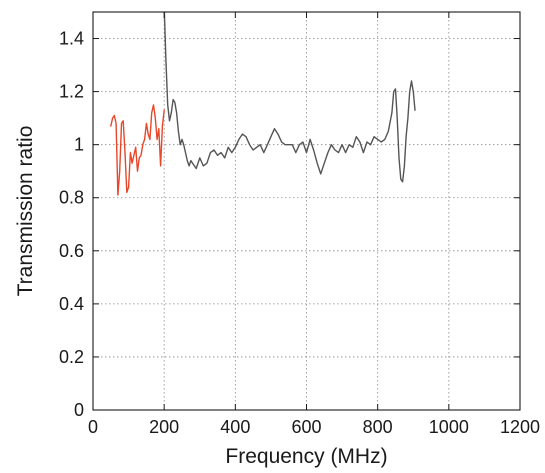 The image size is (545, 473). I want to click on x-tick-label: 400, so click(235, 427).